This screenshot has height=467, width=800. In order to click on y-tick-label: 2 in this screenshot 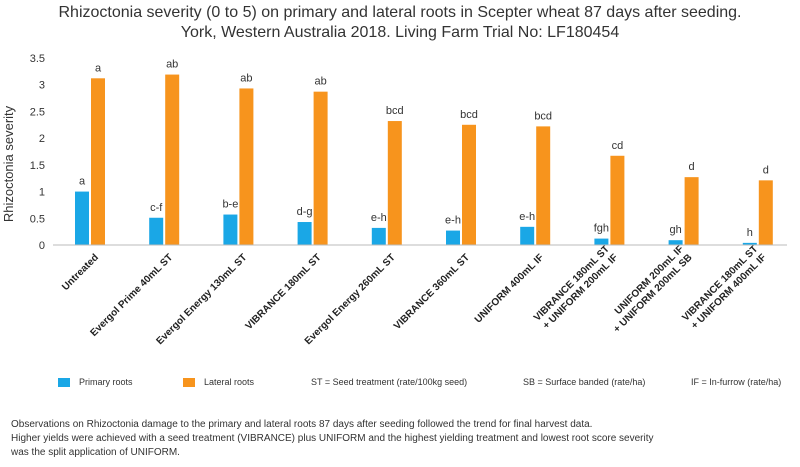, I will do `click(42, 139)`.